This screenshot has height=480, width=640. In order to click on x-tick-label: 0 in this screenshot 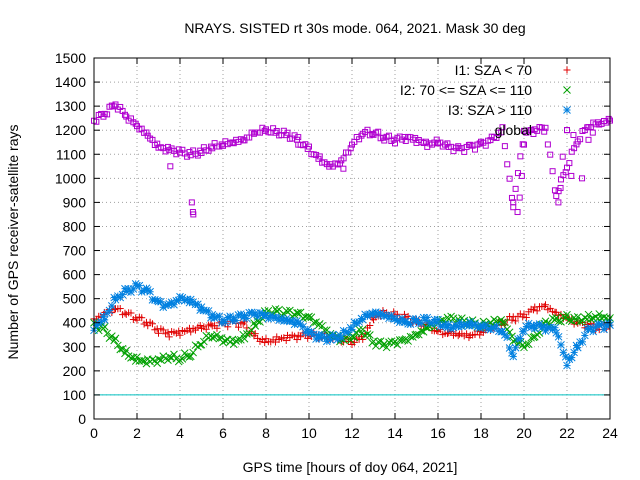, I will do `click(94, 433)`.